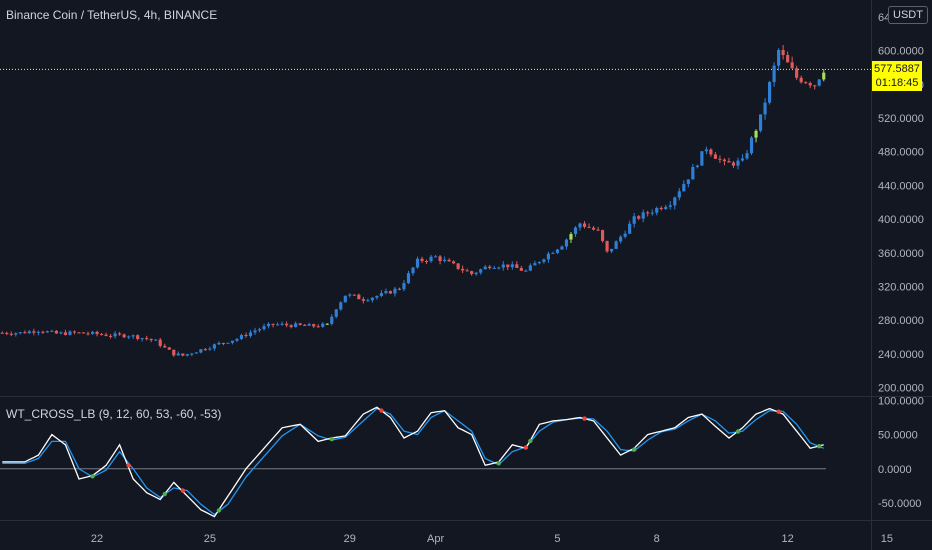  What do you see at coordinates (901, 321) in the screenshot?
I see `price-tick-label: 280.0000` at bounding box center [901, 321].